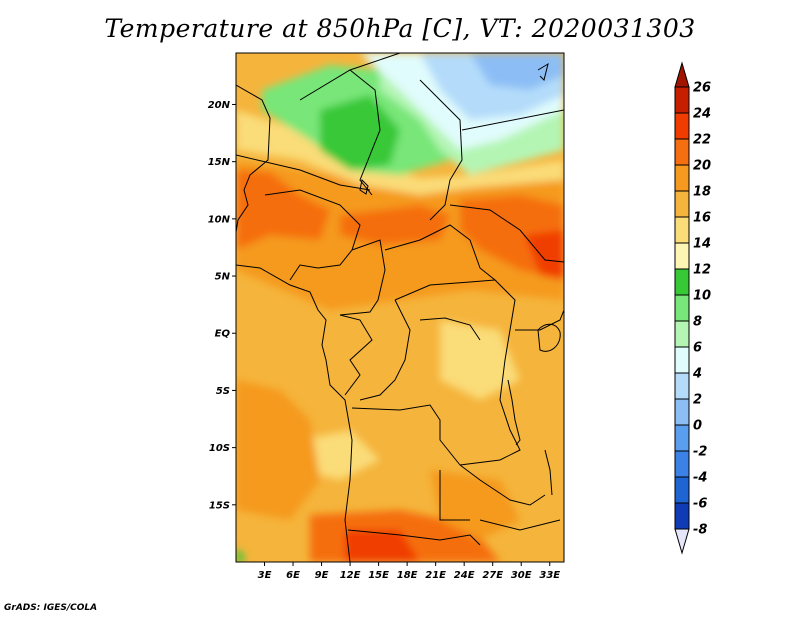 The image size is (800, 618). I want to click on colorbar-level-label: 26, so click(702, 88).